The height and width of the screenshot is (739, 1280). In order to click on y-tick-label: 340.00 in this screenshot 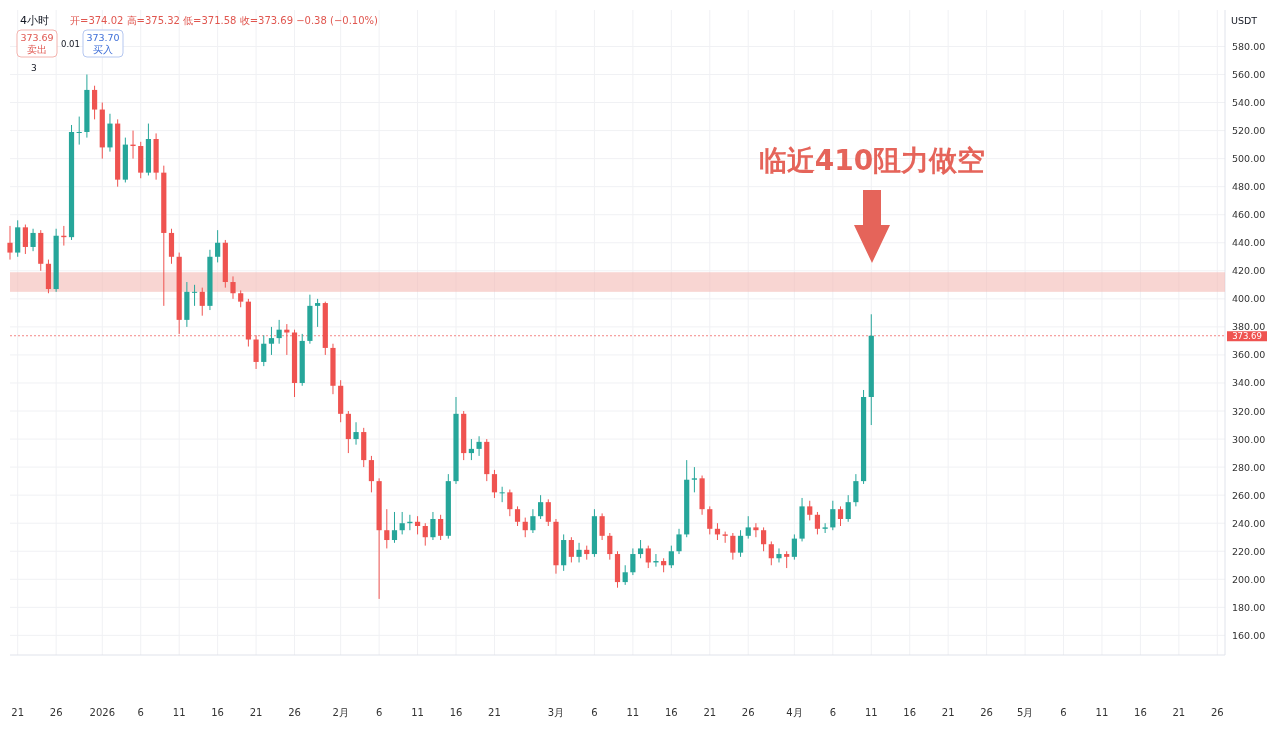, I will do `click(1249, 383)`.